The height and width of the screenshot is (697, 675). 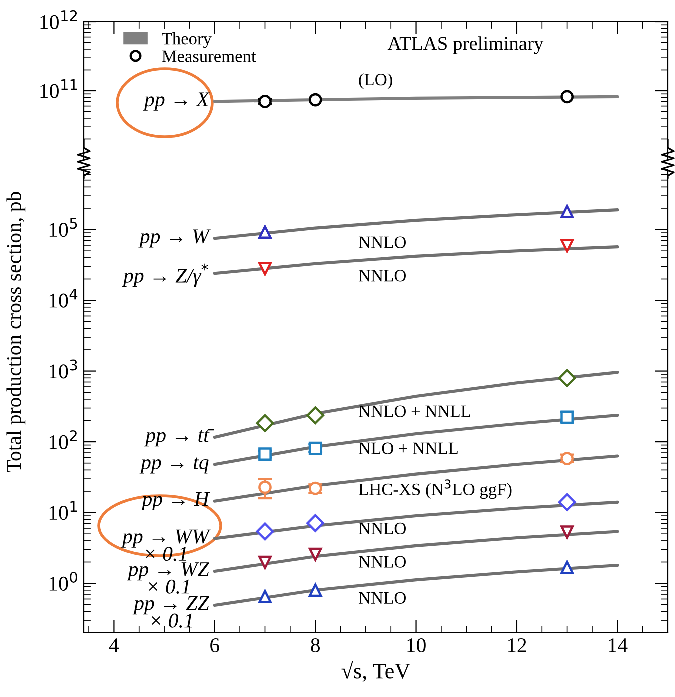 I want to click on x-tick-label: 12, so click(x=517, y=645).